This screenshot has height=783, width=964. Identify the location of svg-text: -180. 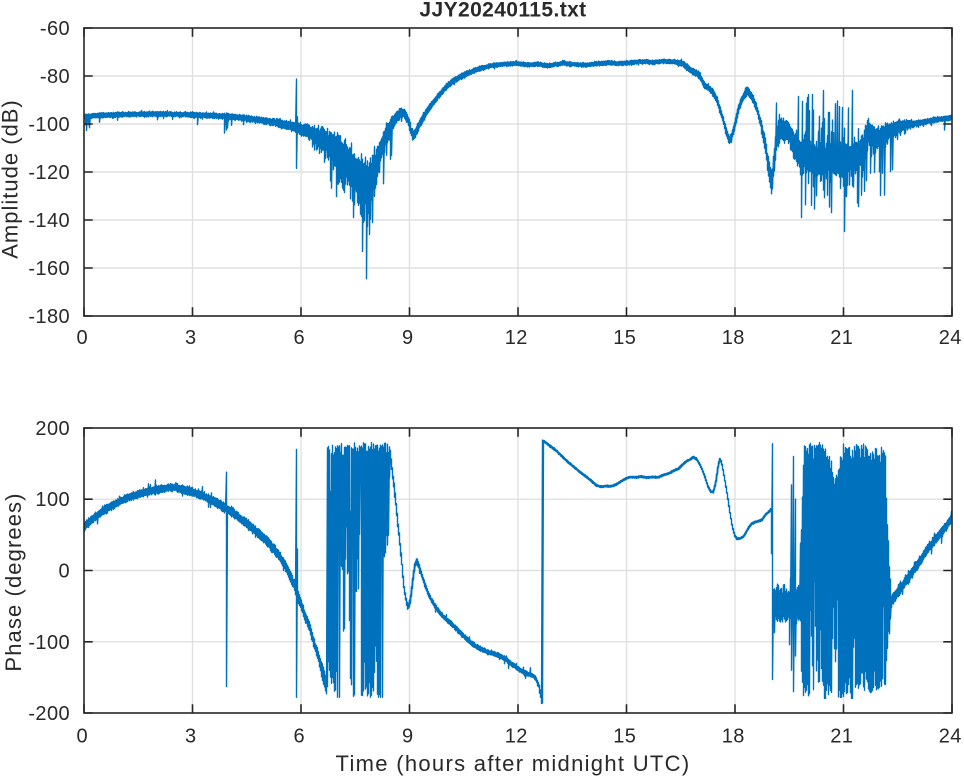
(49, 317).